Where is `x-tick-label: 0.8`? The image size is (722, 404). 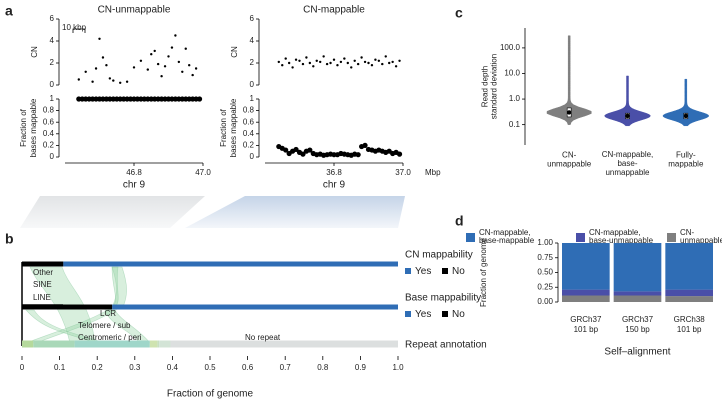 x-tick-label: 0.8 is located at coordinates (323, 367).